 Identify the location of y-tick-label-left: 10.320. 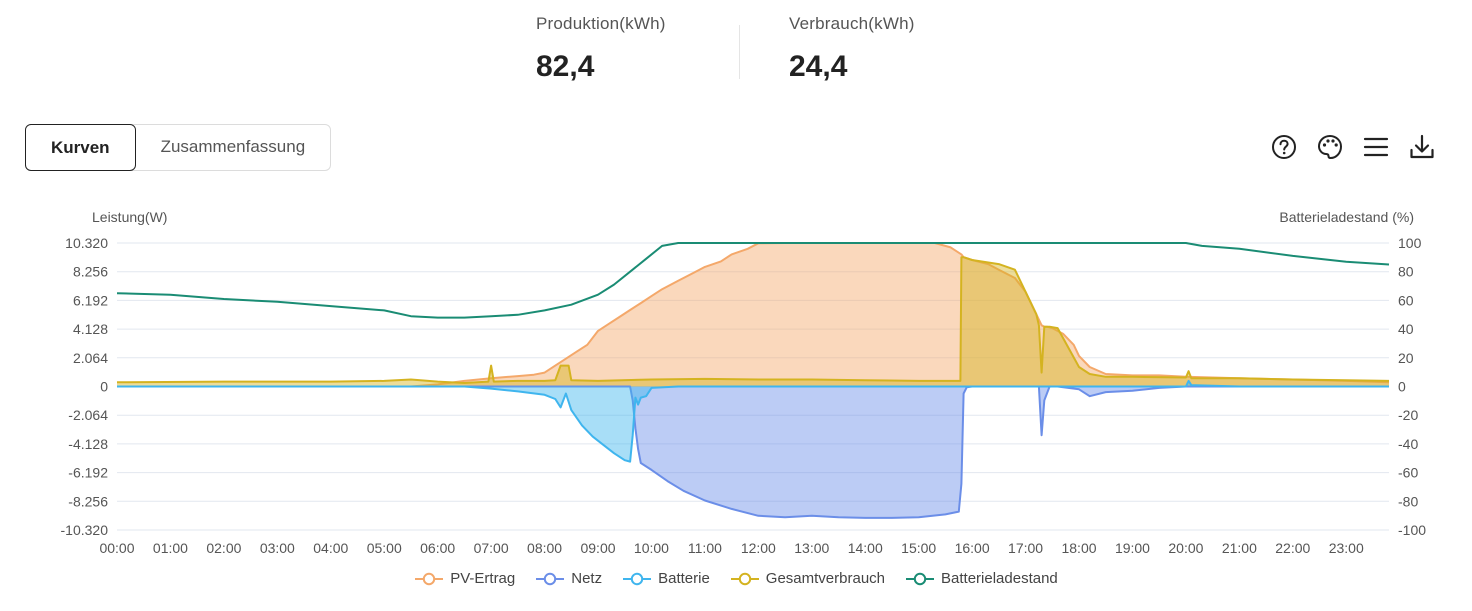
(86, 243).